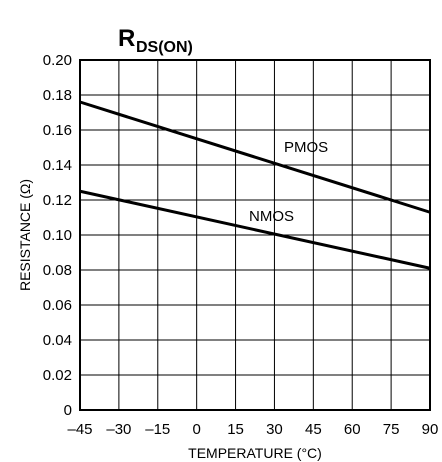  What do you see at coordinates (313, 429) in the screenshot?
I see `x-tick-label: 45` at bounding box center [313, 429].